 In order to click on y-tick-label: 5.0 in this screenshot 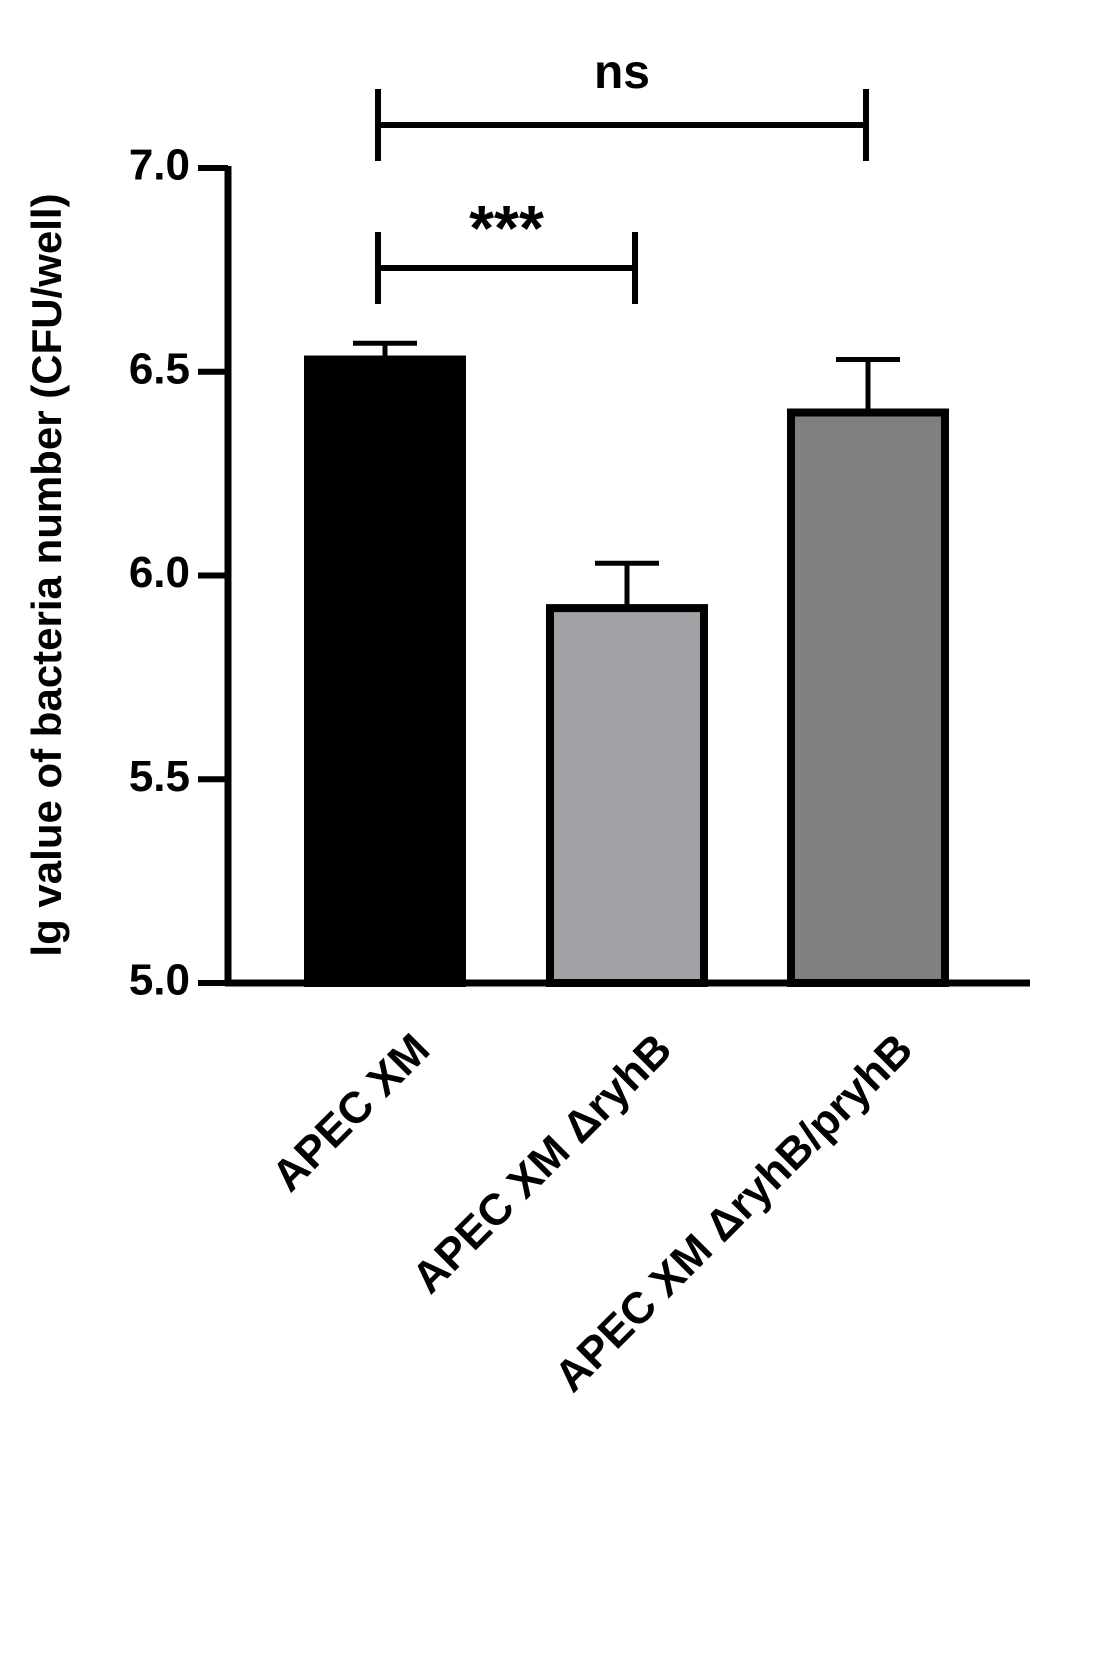, I will do `click(159, 980)`.